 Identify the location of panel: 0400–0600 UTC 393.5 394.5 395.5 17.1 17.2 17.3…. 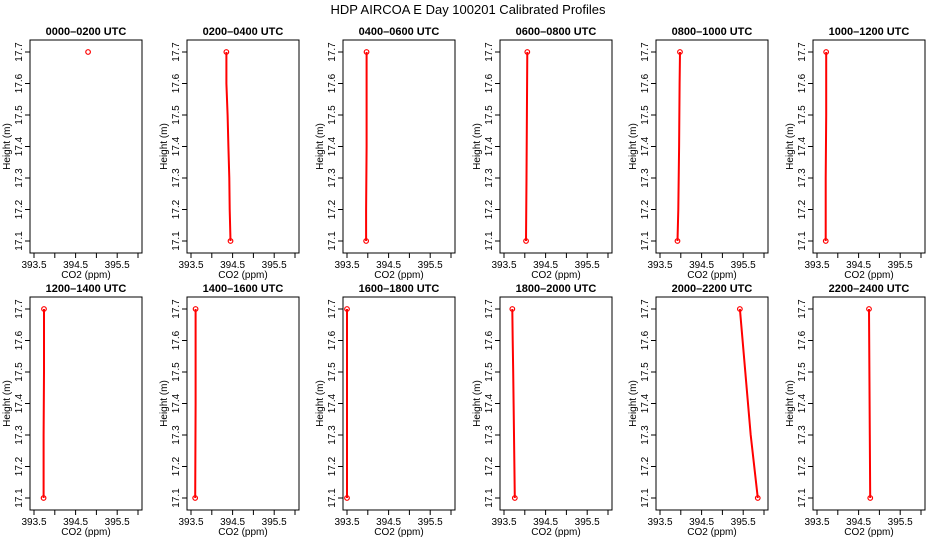
(385, 153).